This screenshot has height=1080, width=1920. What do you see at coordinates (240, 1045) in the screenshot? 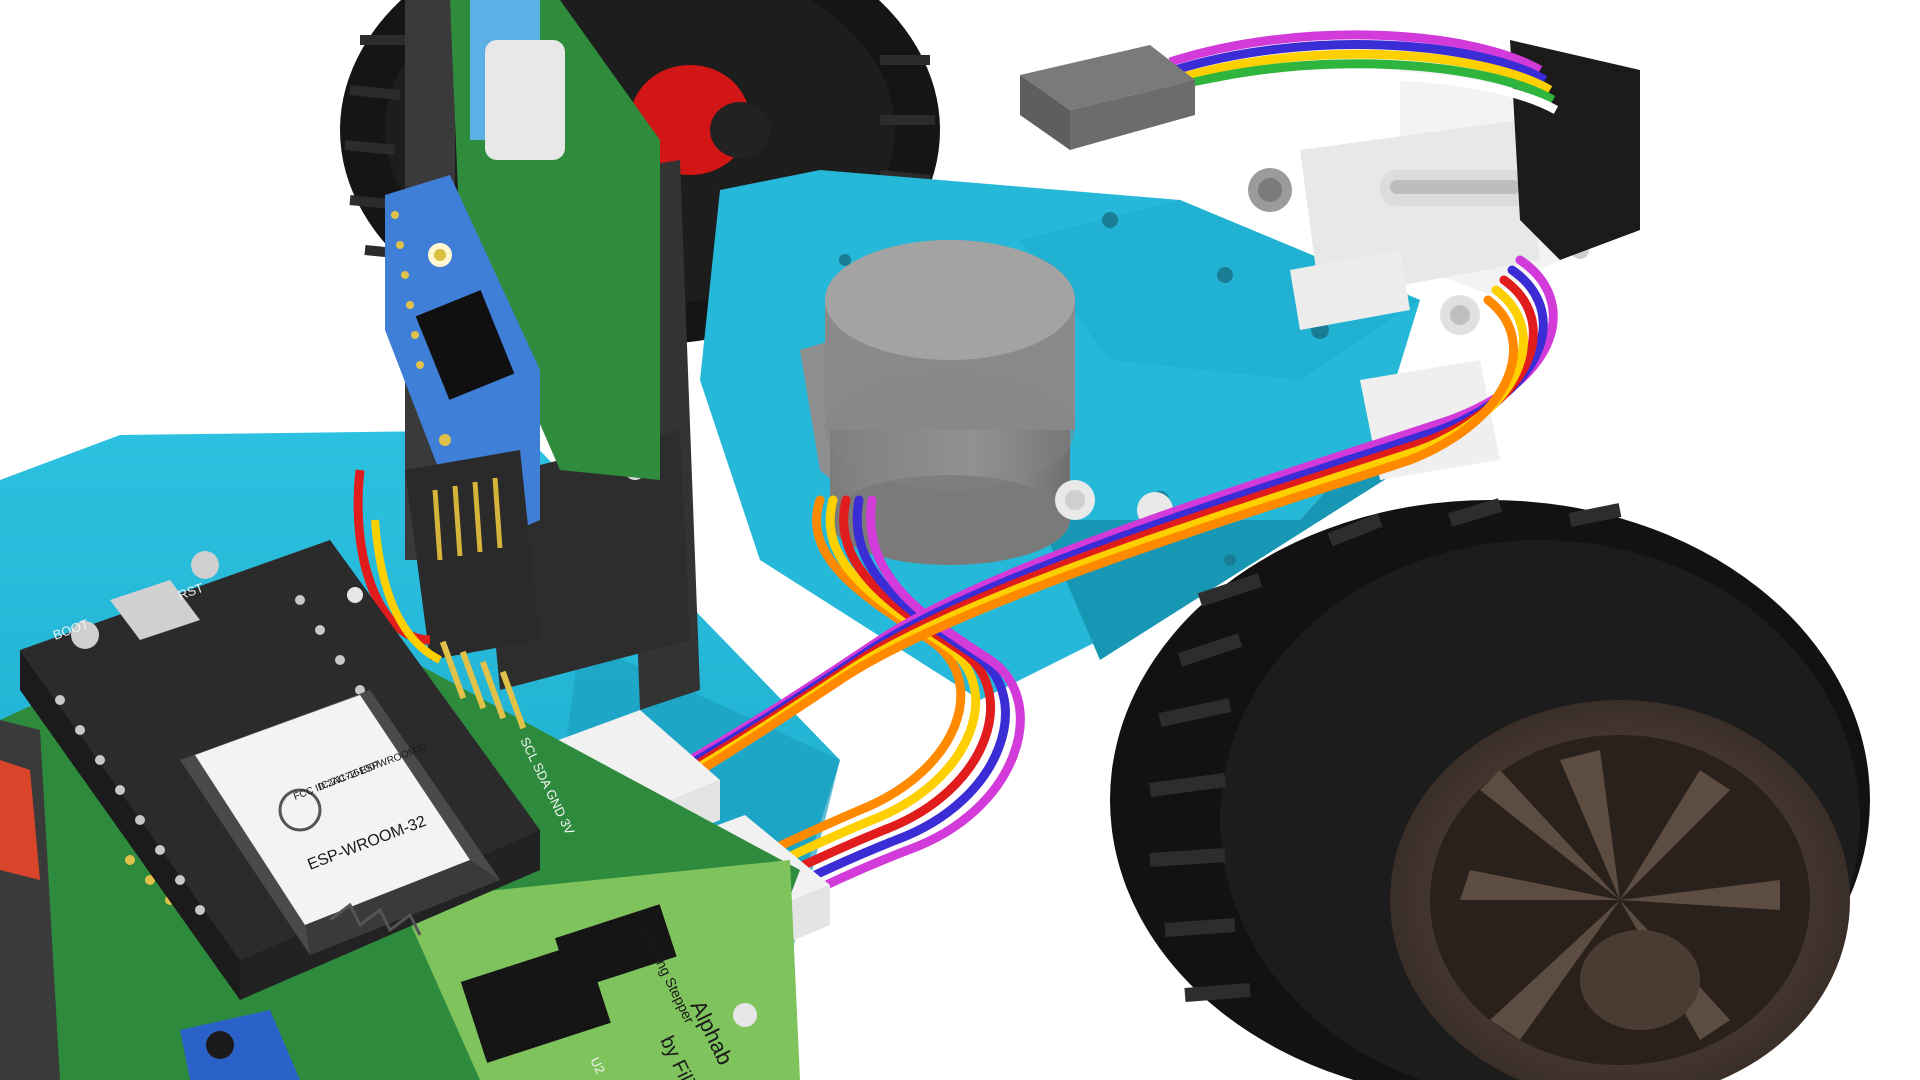
I see `screw-terminal-blue` at bounding box center [240, 1045].